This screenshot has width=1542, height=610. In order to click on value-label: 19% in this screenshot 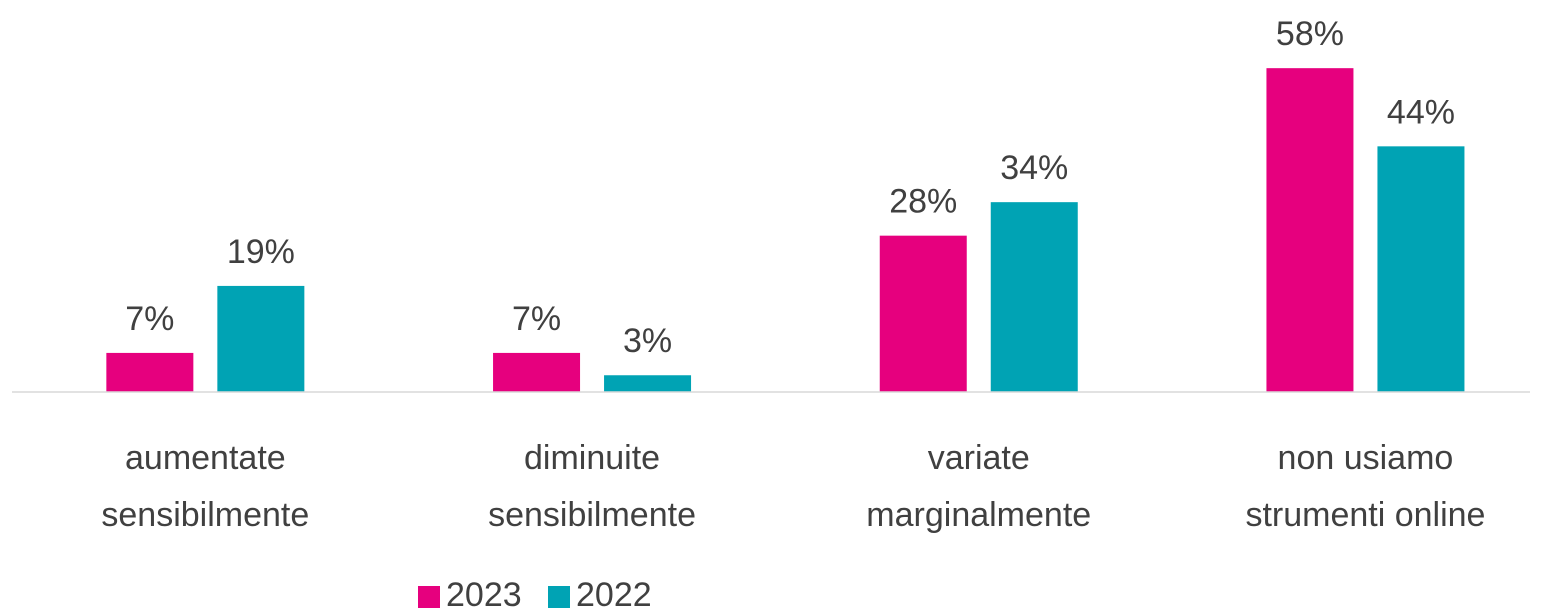, I will do `click(261, 252)`.